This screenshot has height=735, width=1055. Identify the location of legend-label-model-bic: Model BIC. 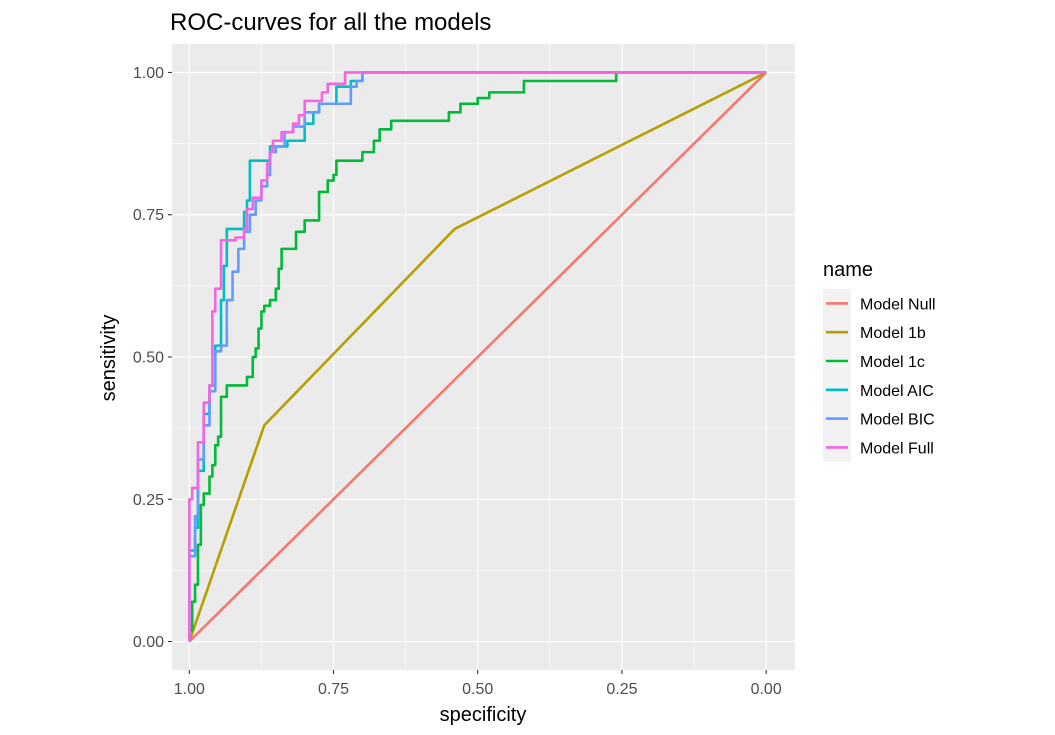
(897, 420).